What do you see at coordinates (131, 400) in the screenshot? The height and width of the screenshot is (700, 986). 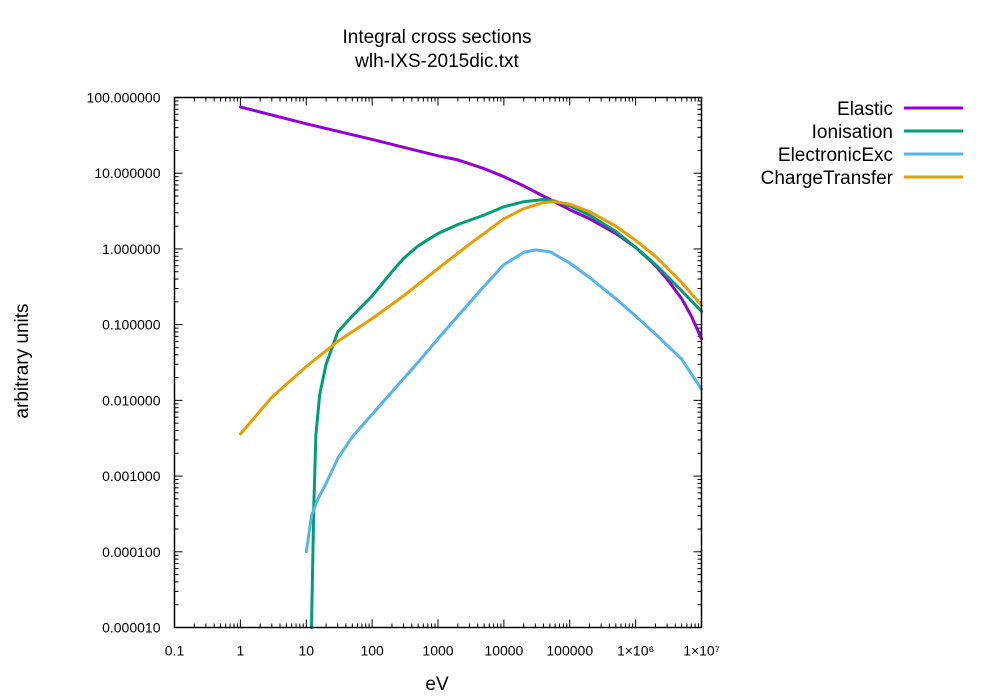 I see `y-tick-label: 0.010000` at bounding box center [131, 400].